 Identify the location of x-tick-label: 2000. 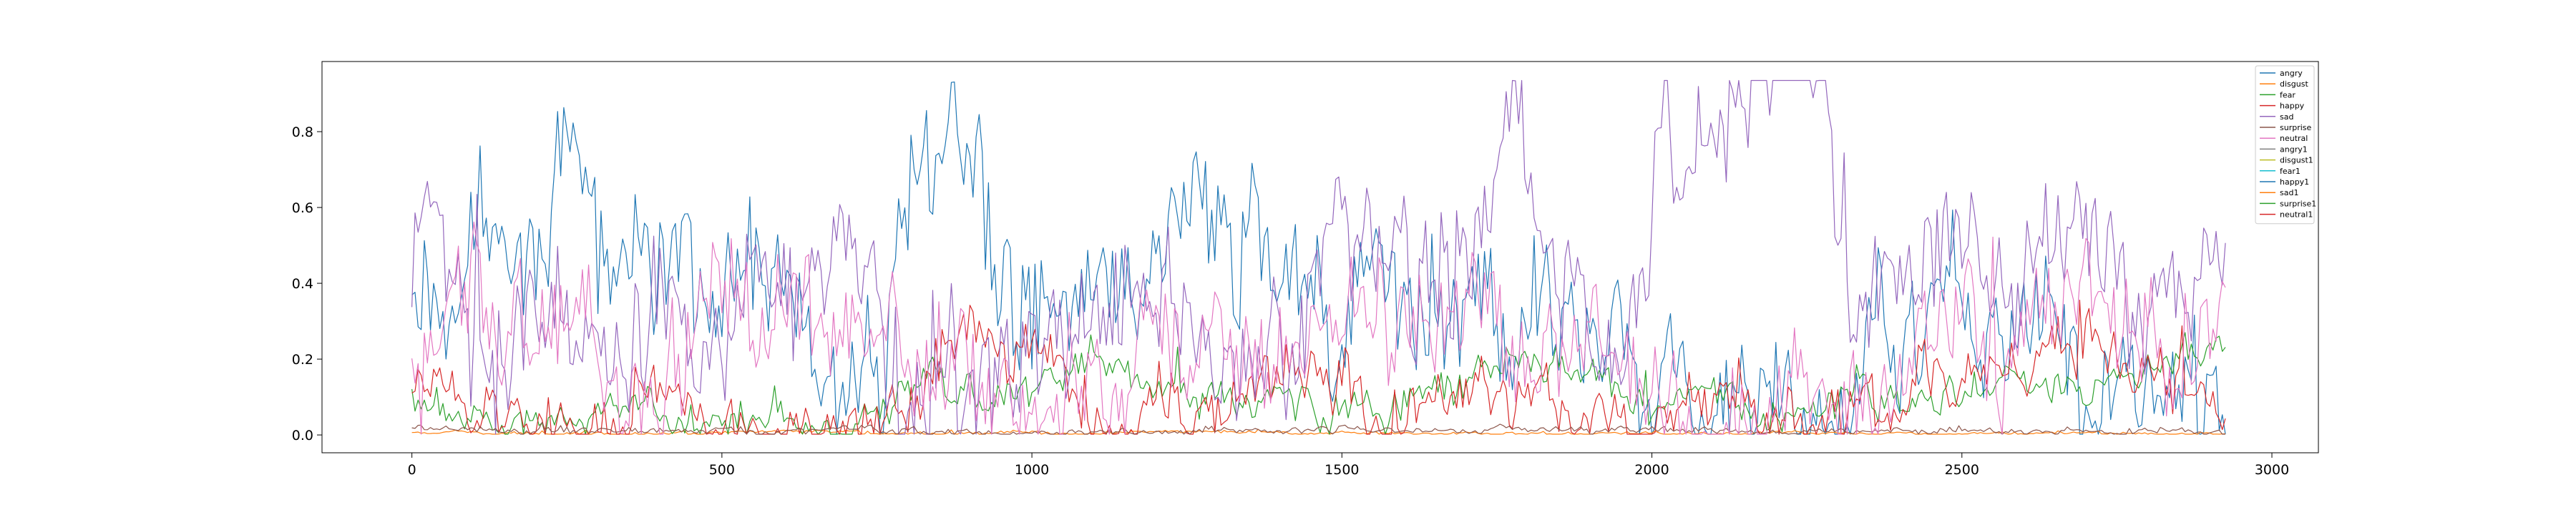
(1652, 470).